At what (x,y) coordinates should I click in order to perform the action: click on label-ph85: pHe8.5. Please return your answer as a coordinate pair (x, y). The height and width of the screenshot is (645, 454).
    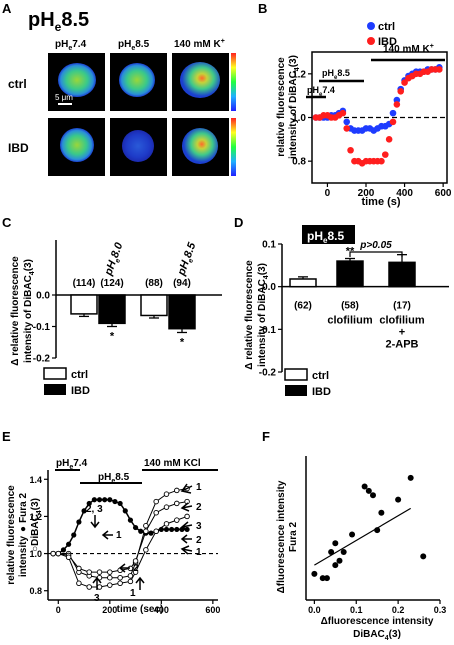
    Looking at the image, I should click on (114, 478).